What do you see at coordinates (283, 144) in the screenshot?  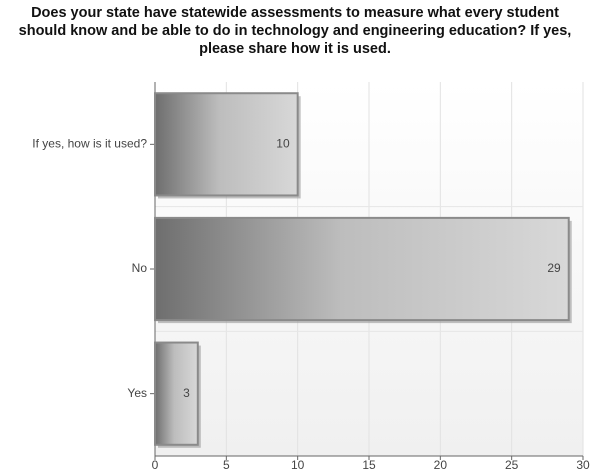 I see `value-label: 10` at bounding box center [283, 144].